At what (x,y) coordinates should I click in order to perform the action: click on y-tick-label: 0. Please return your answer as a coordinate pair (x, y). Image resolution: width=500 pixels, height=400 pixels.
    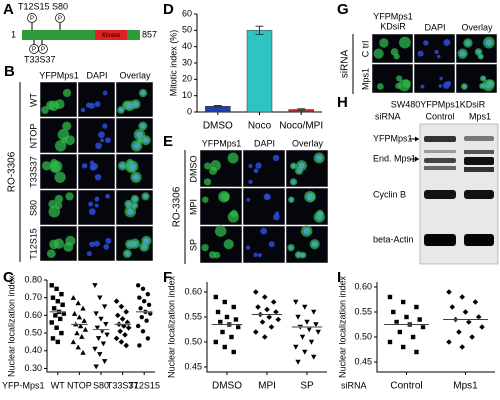
    Looking at the image, I should click on (189, 111).